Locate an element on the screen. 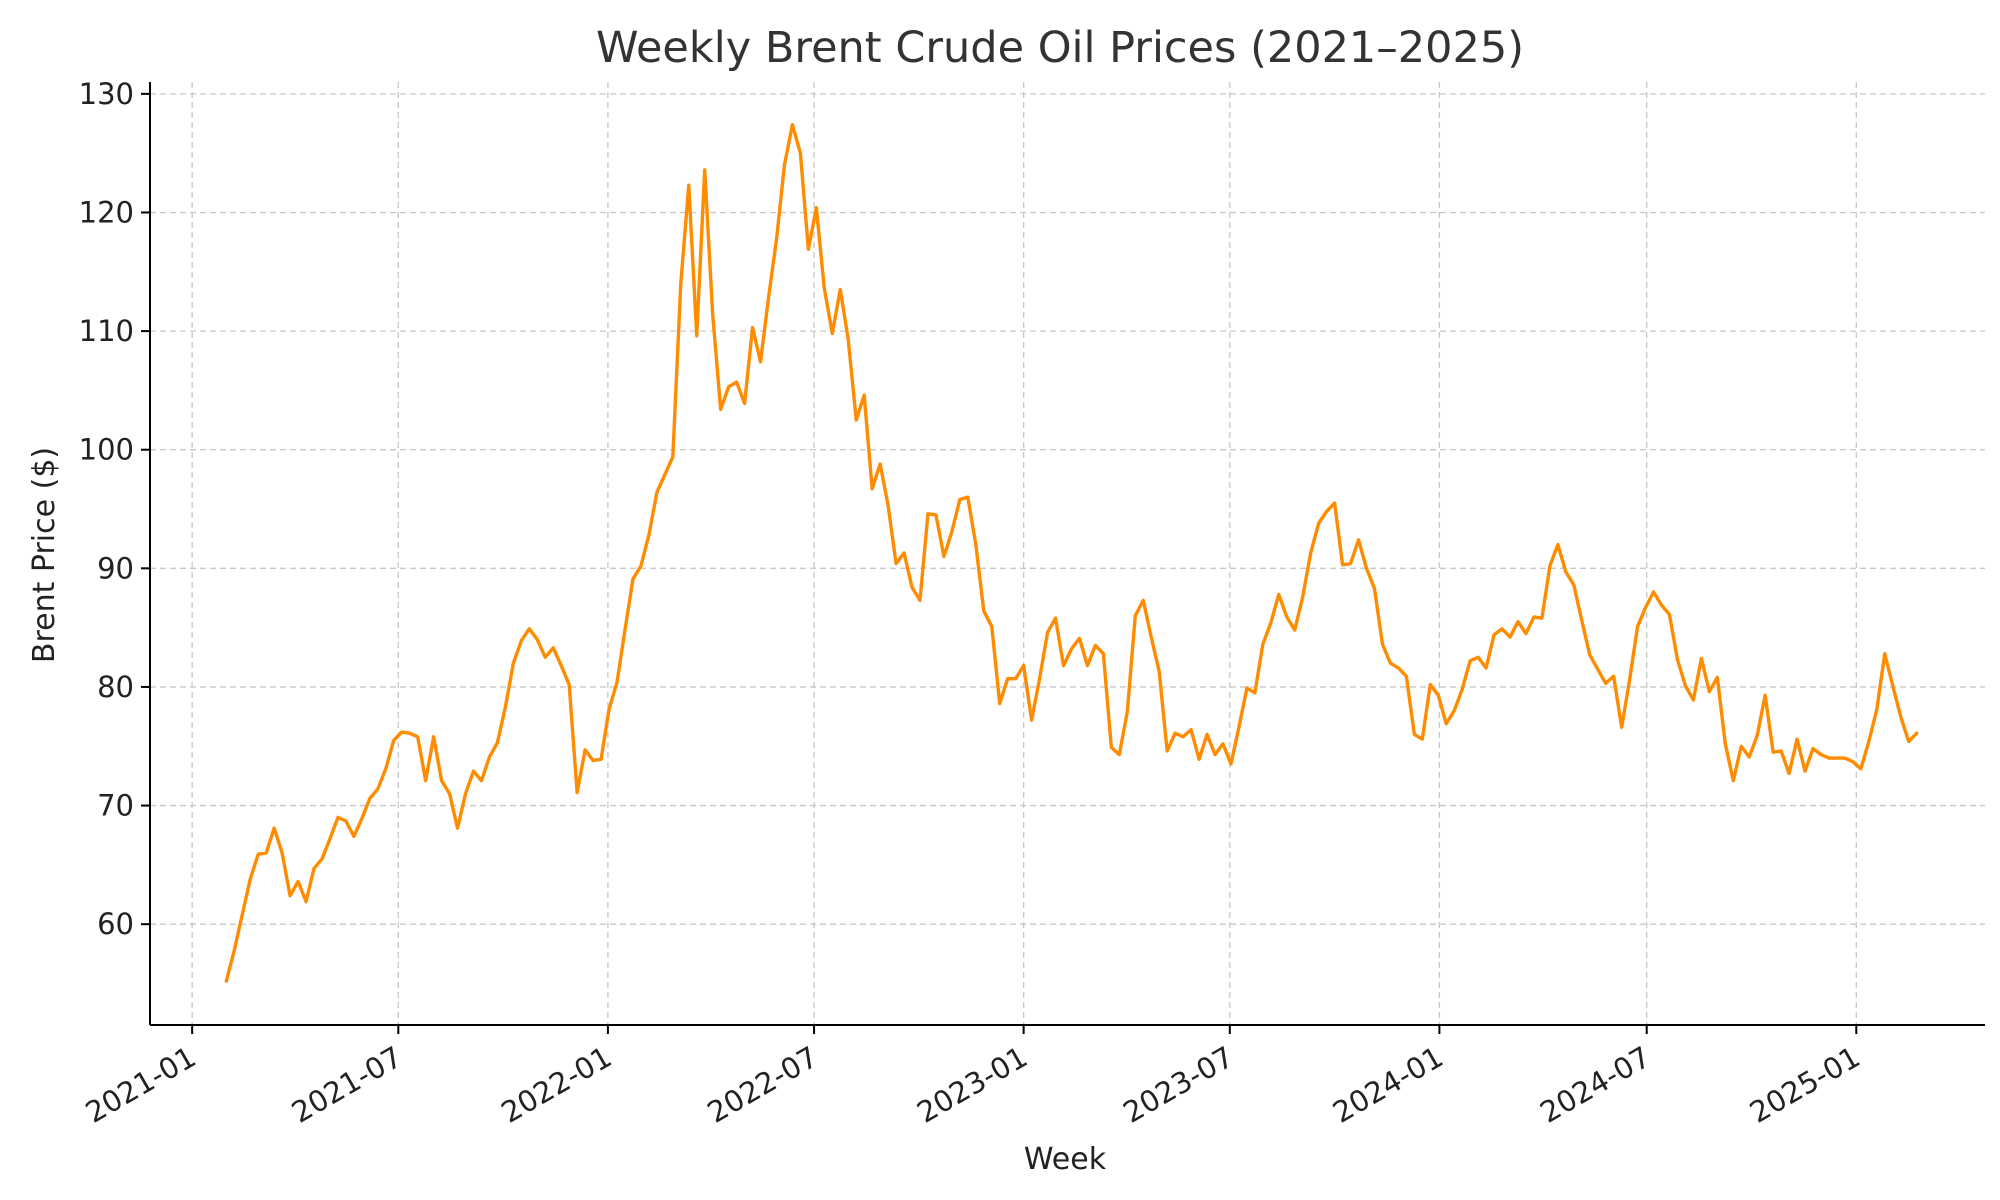 Image resolution: width=2000 pixels, height=1200 pixels. x-tick-label: 2023-07 is located at coordinates (1178, 1085).